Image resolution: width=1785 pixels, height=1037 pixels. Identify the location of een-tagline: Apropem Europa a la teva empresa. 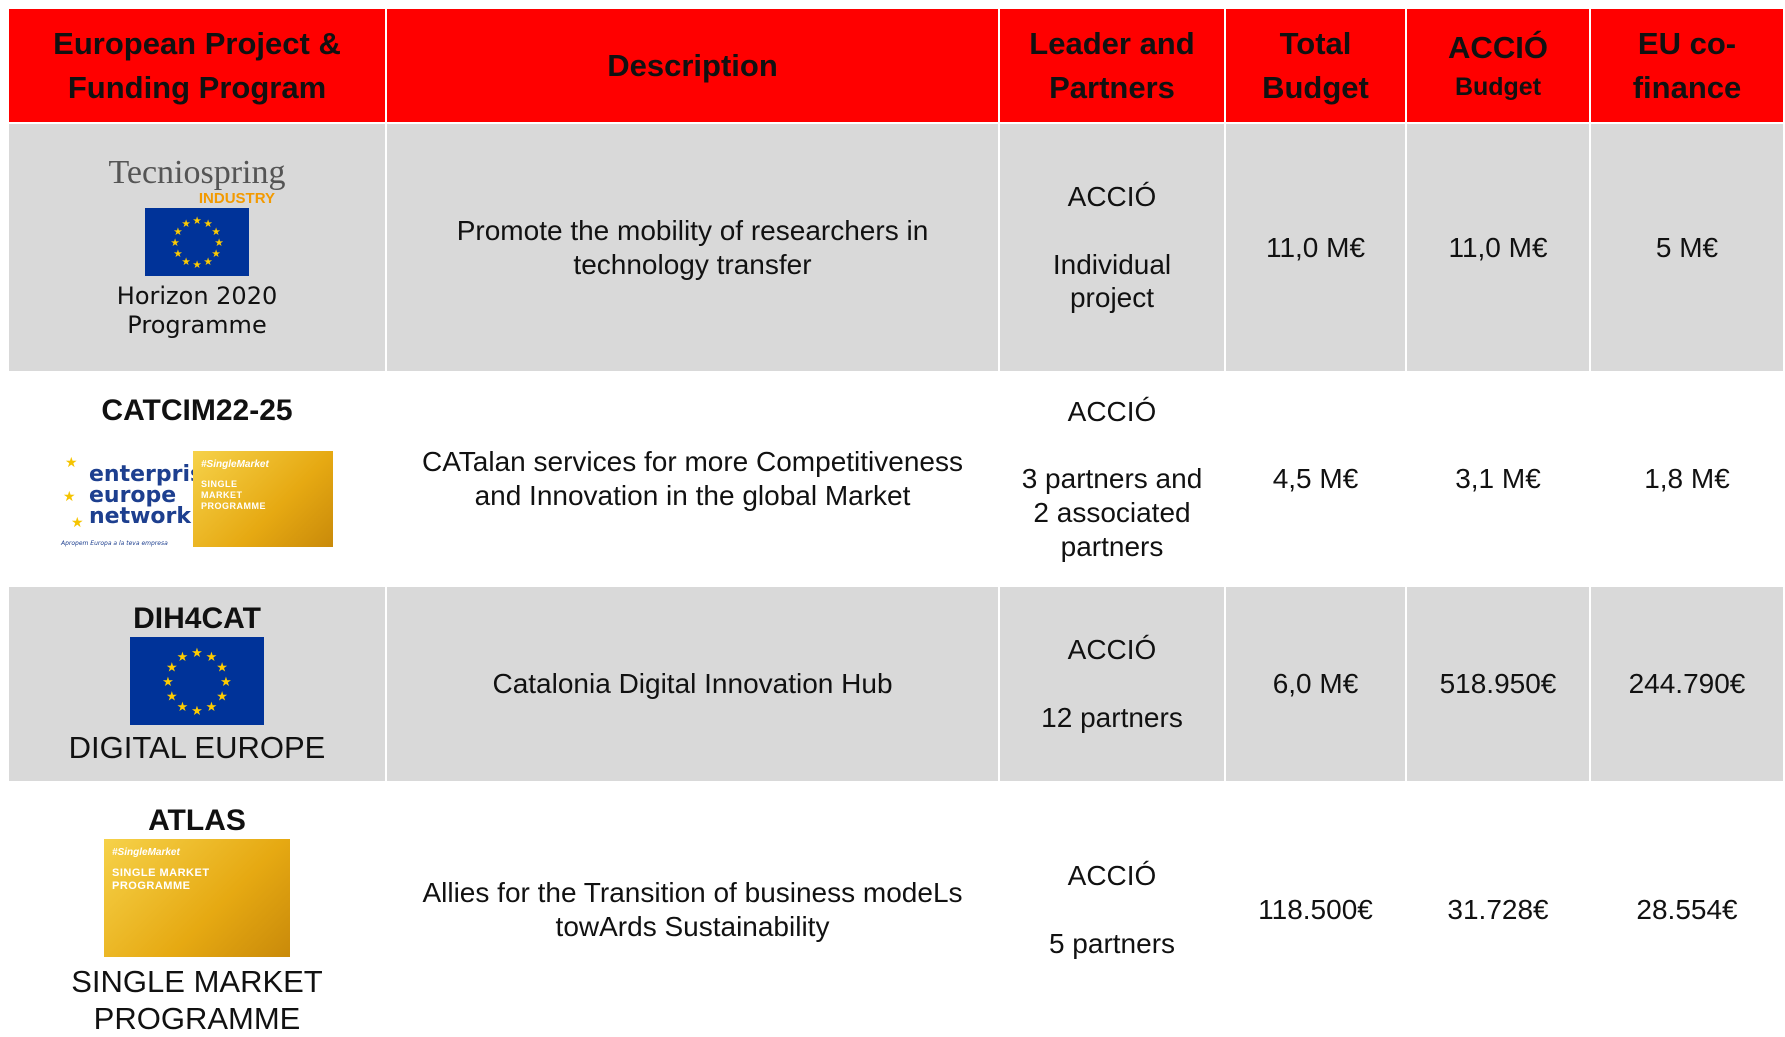
(114, 544).